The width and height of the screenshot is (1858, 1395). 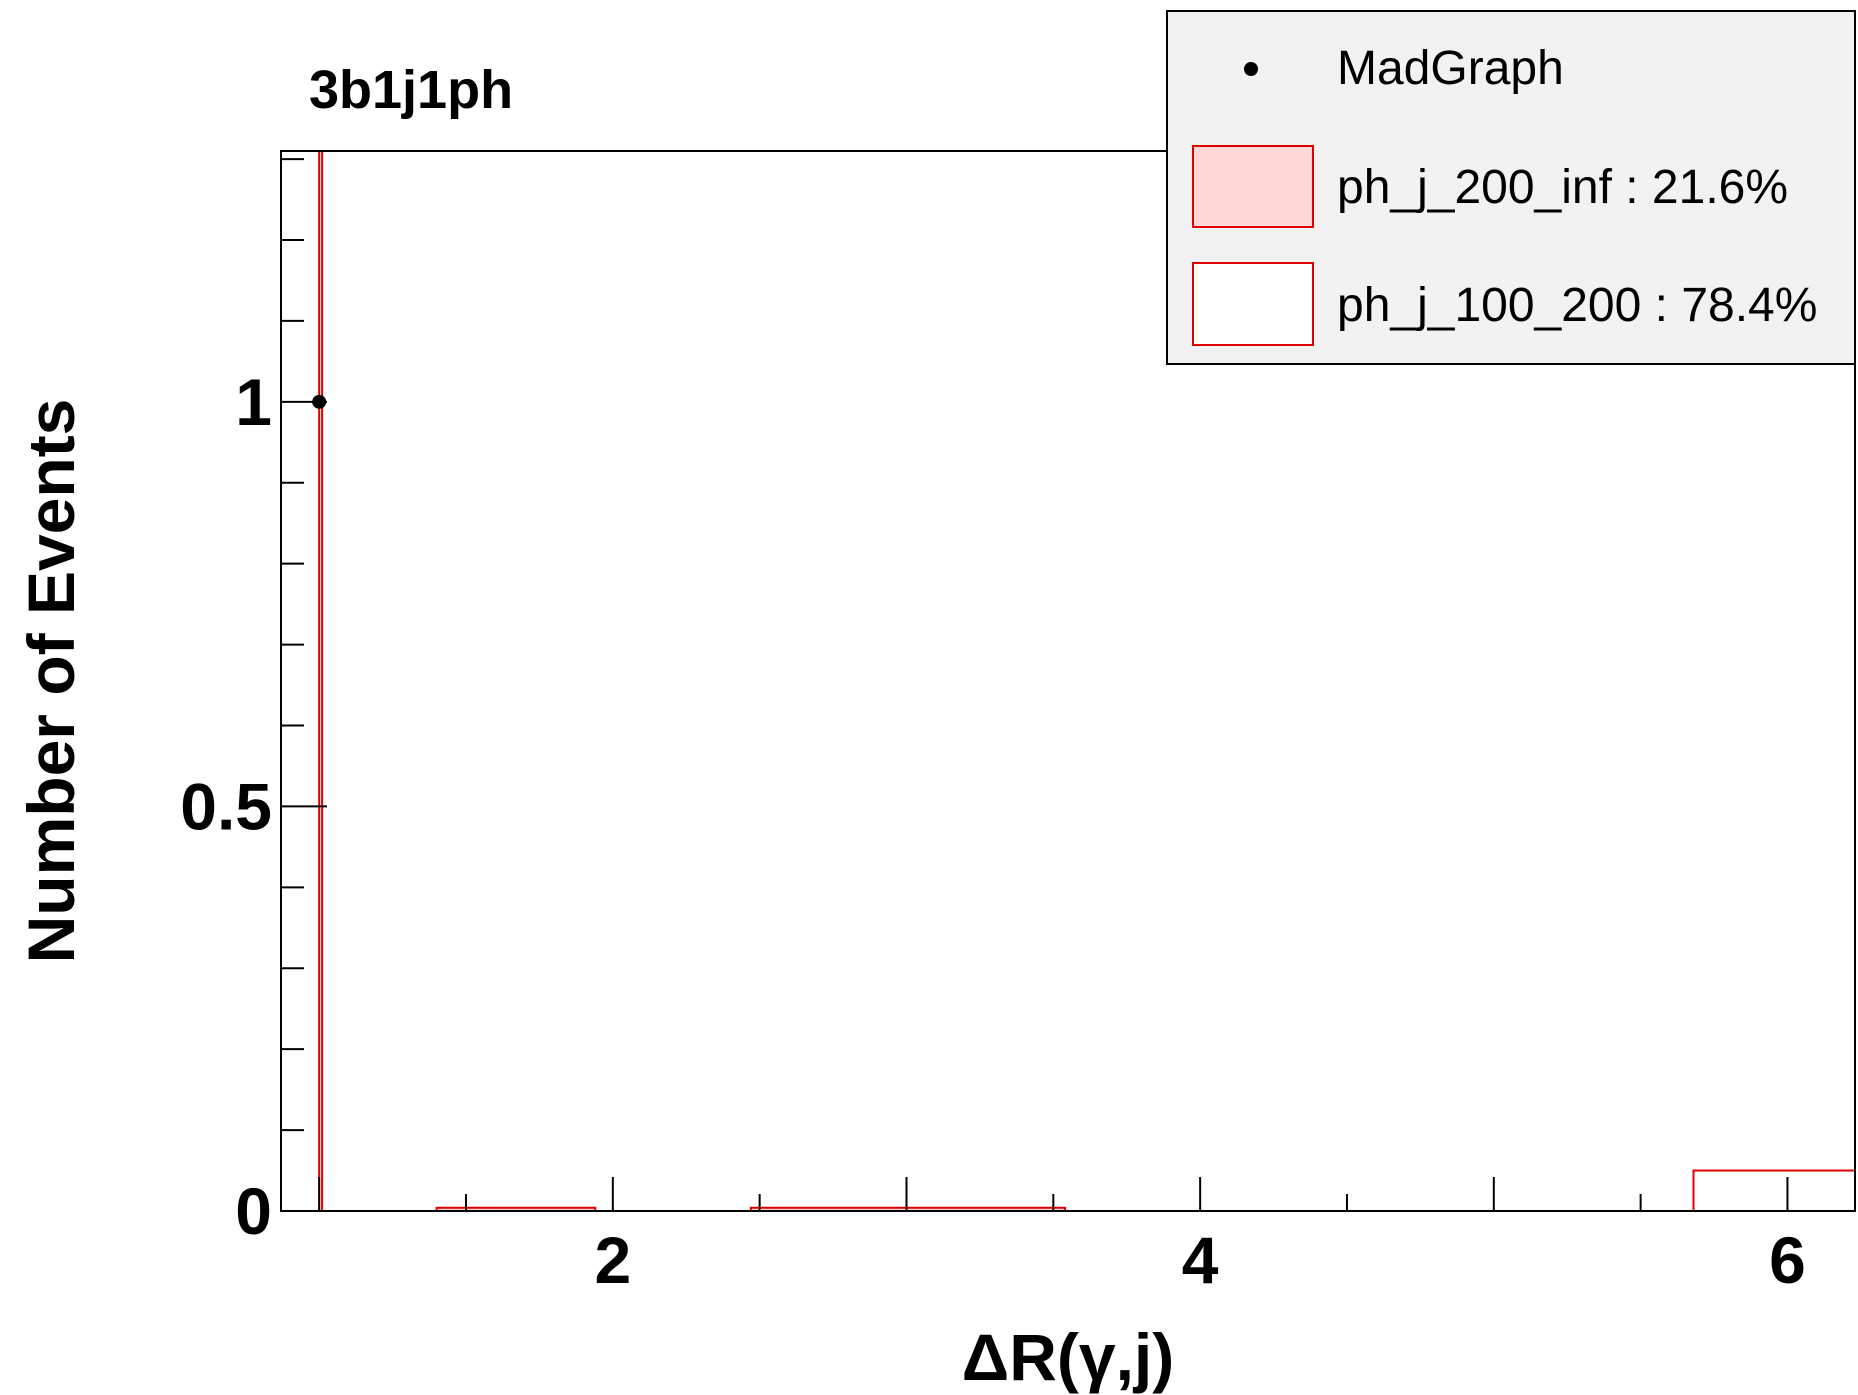 What do you see at coordinates (253, 402) in the screenshot?
I see `y-tick-label-2: 1` at bounding box center [253, 402].